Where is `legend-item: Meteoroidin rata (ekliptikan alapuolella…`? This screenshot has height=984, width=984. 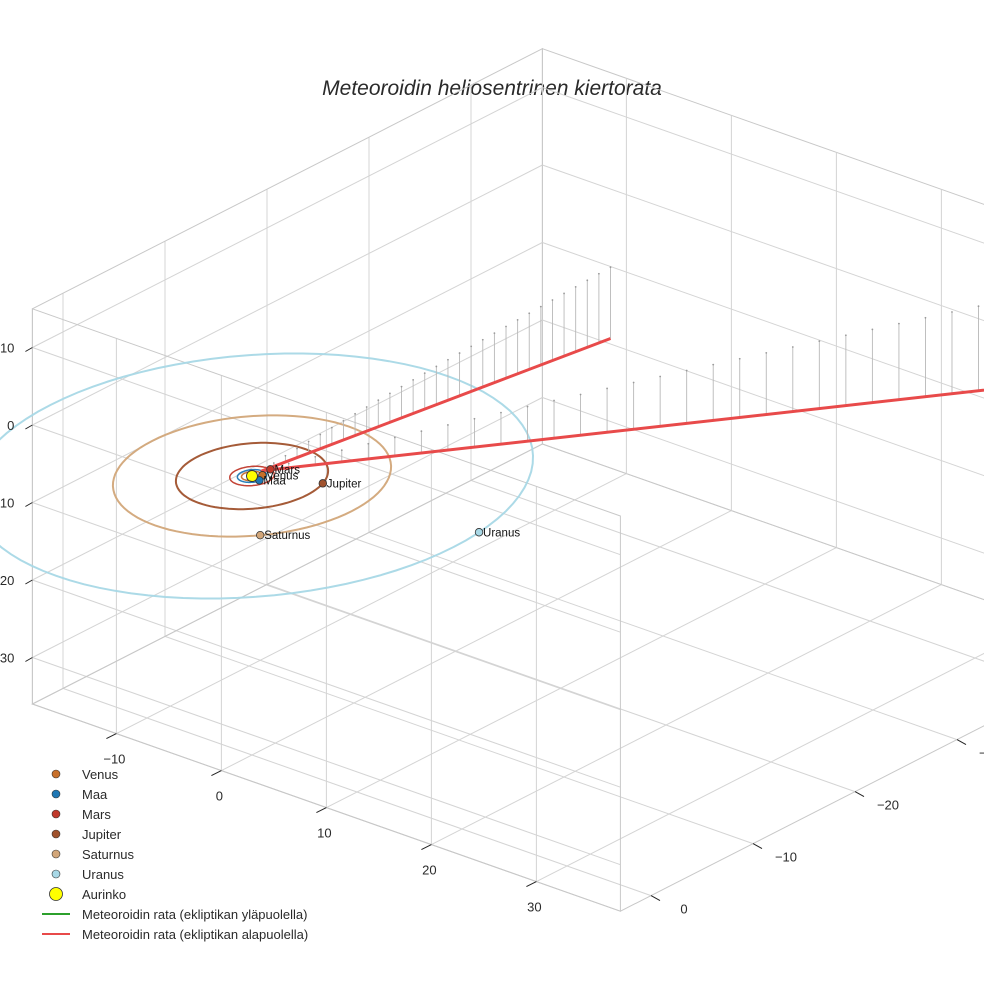 legend-item: Meteoroidin rata (ekliptikan alapuolella… is located at coordinates (175, 934).